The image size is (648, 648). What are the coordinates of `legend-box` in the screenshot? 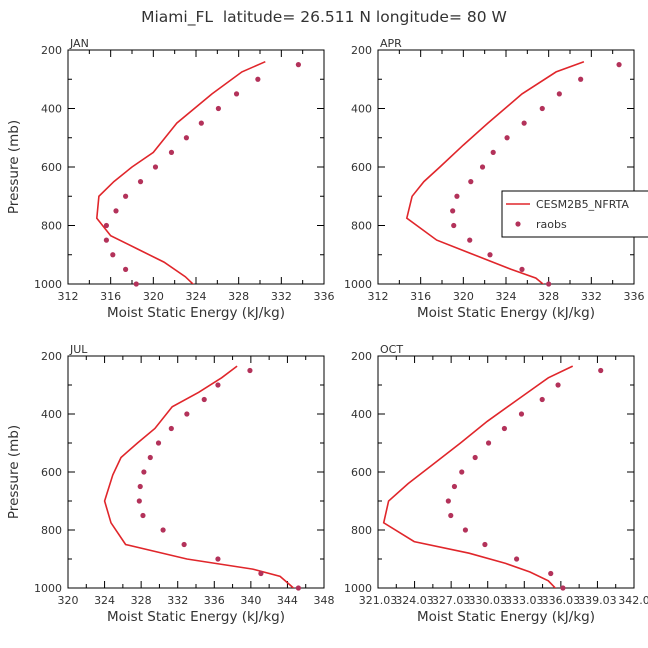 It's located at (574, 214).